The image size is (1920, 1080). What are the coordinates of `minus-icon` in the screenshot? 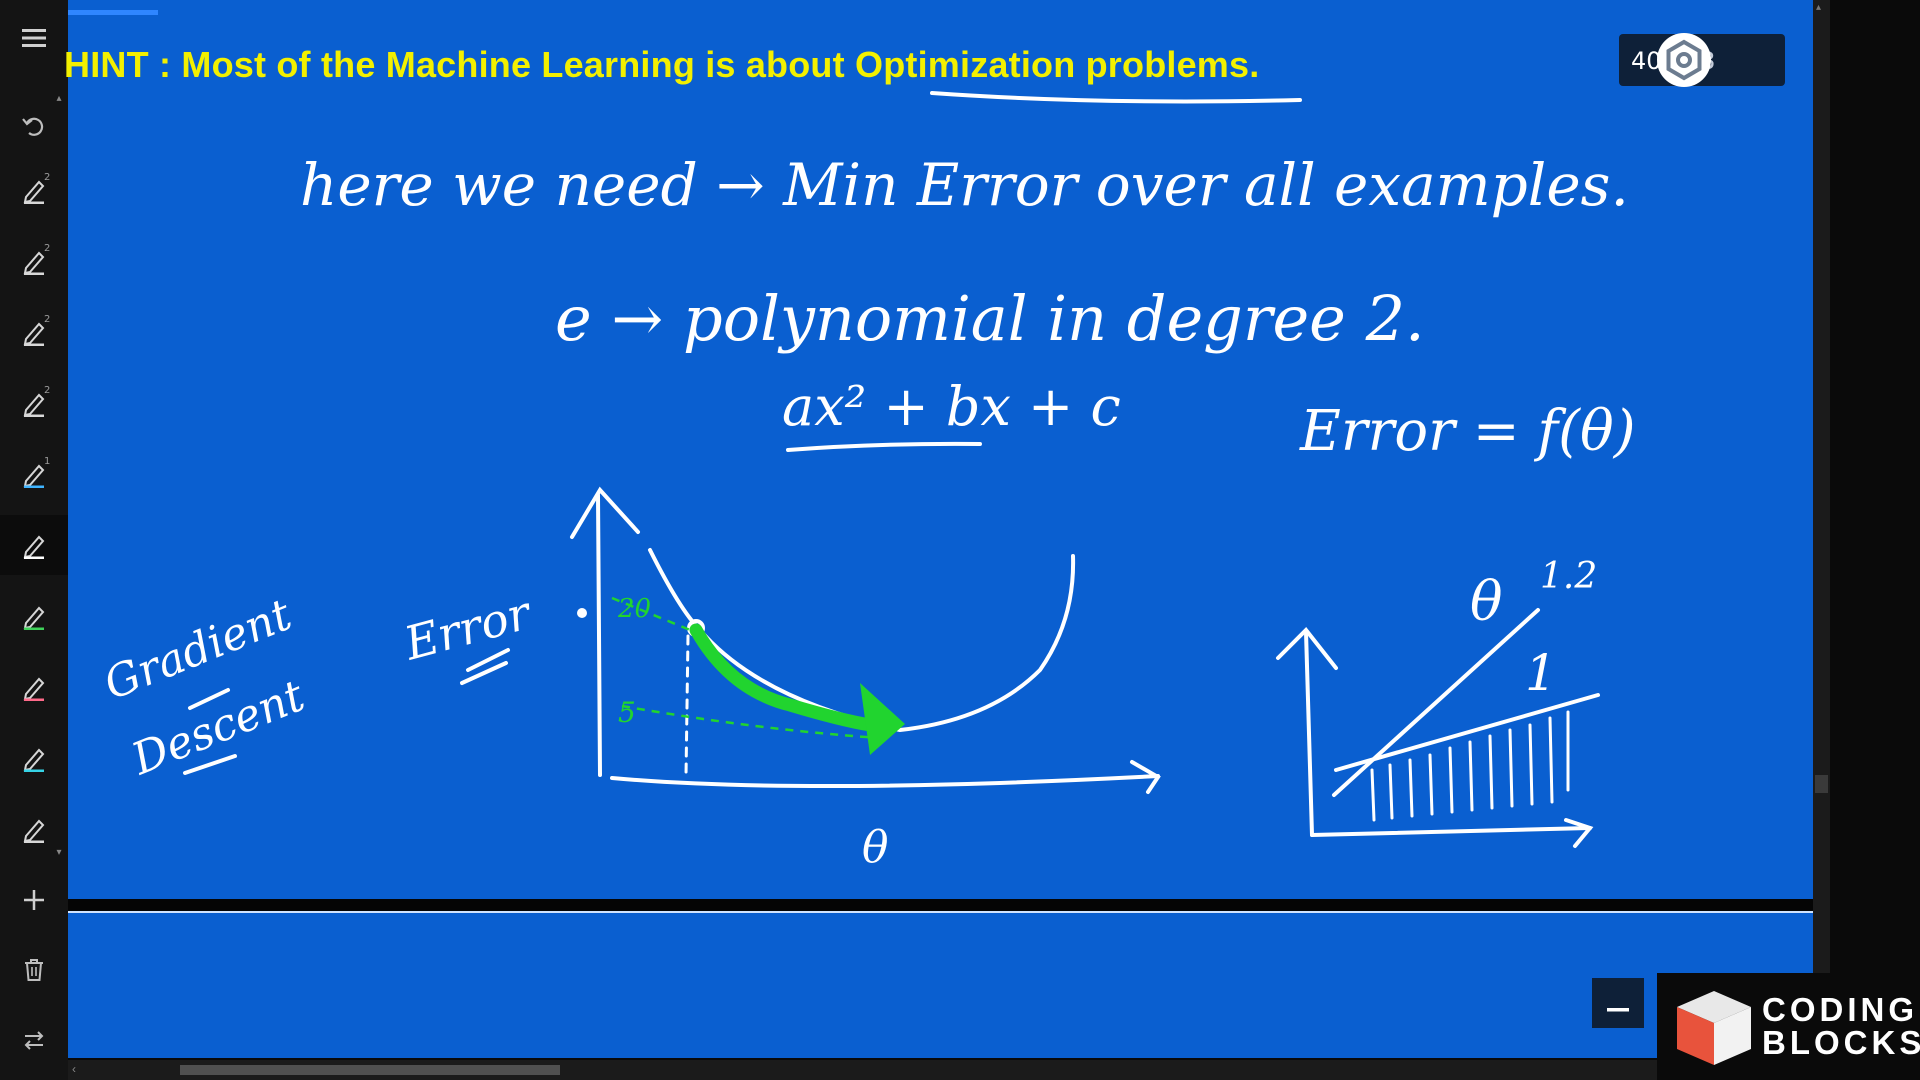 It's located at (1618, 1010).